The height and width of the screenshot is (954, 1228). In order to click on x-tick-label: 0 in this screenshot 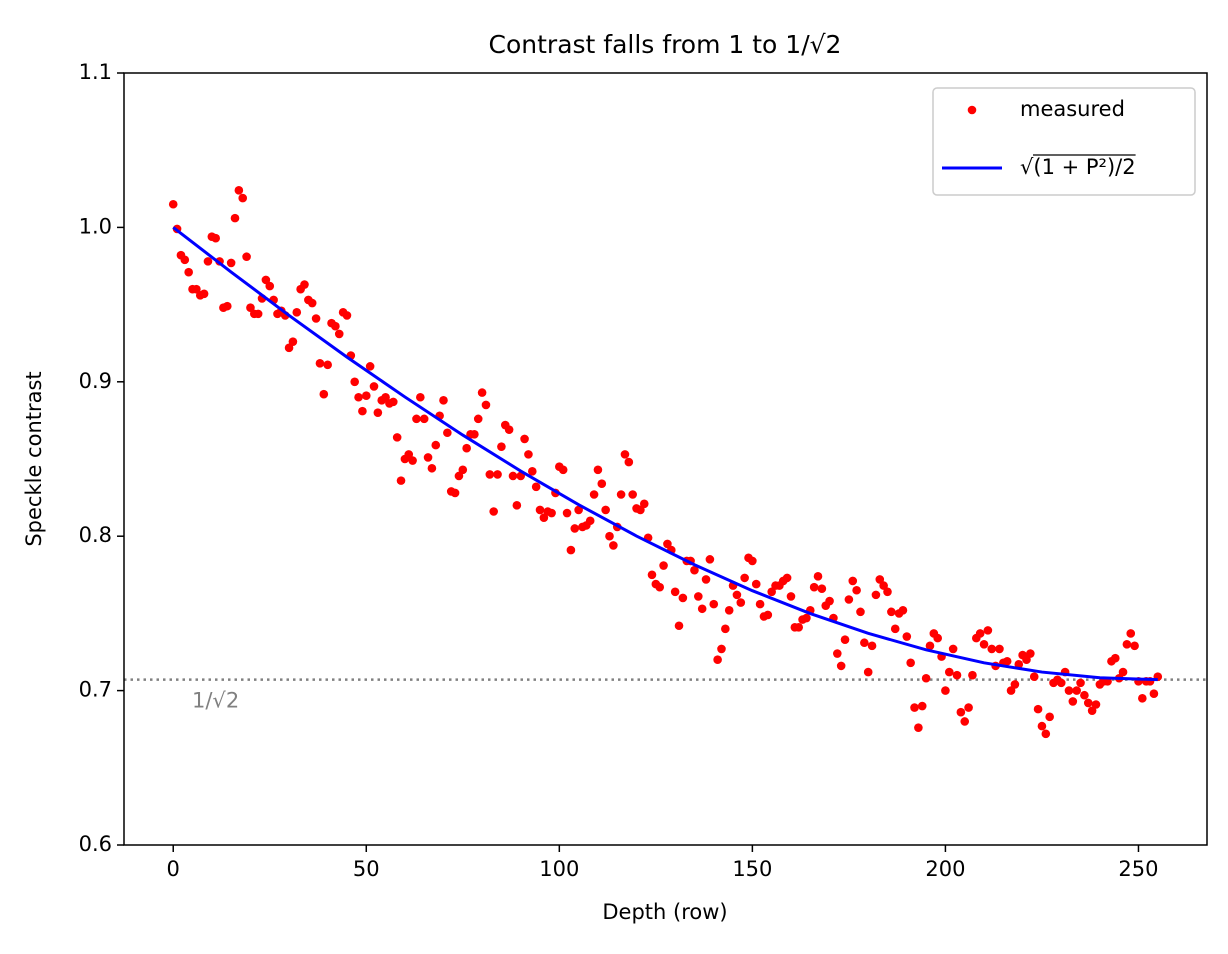, I will do `click(173, 869)`.